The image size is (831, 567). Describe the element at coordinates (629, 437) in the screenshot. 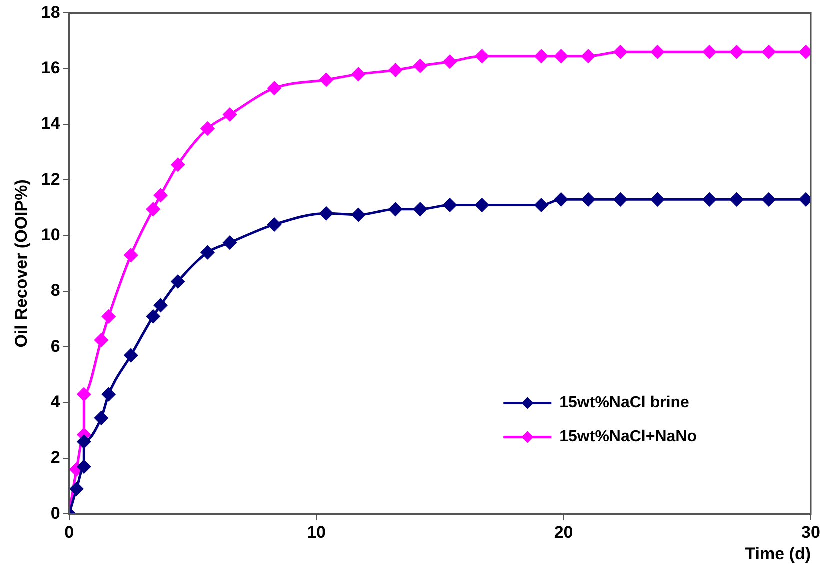

I see `legend-label: 15wt%NaCl+NaNo` at that location.